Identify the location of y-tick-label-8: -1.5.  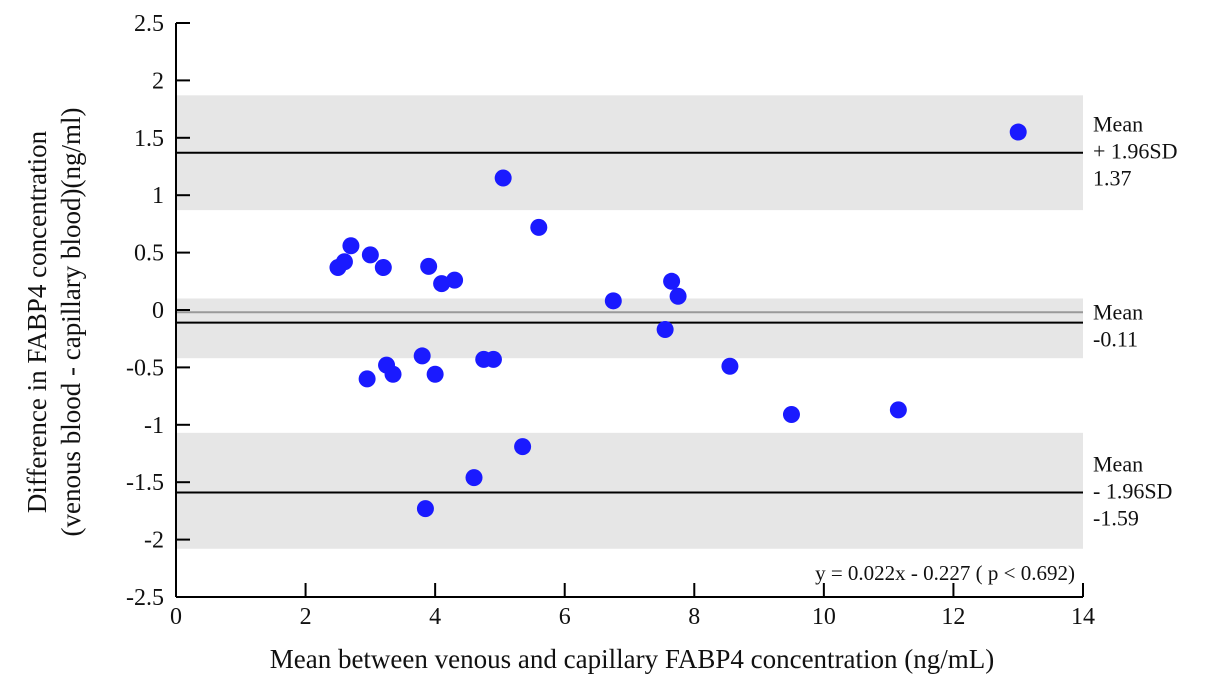
(145, 483).